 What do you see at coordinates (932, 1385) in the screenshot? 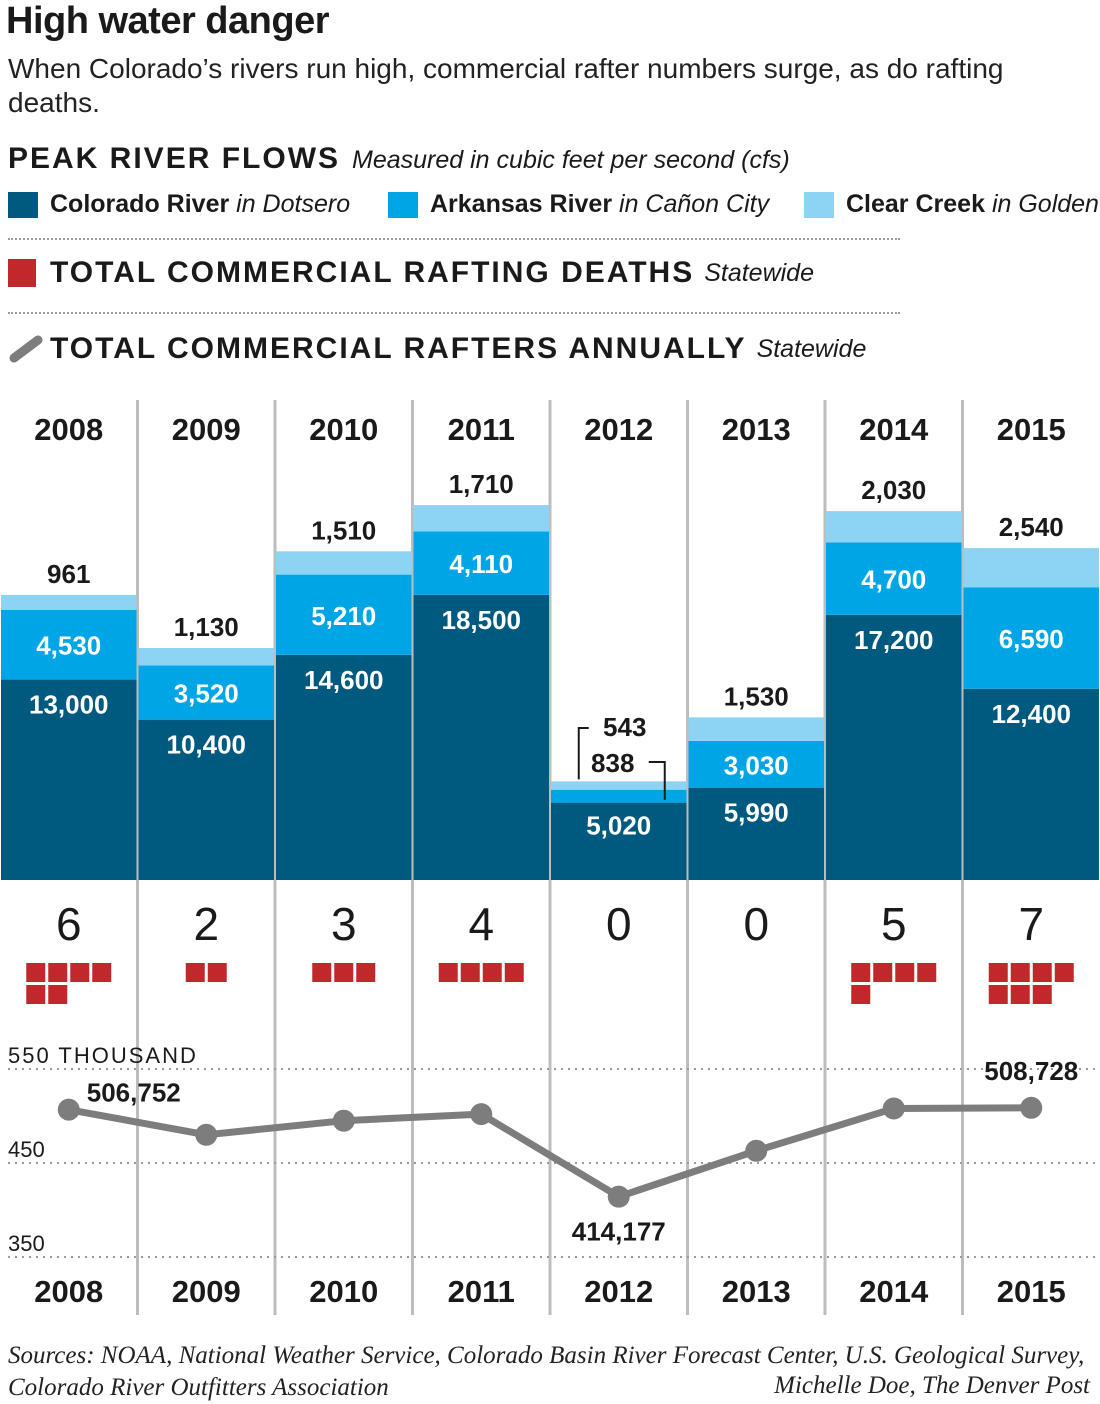
I see `credit: Michelle Doe, The Denver Post` at bounding box center [932, 1385].